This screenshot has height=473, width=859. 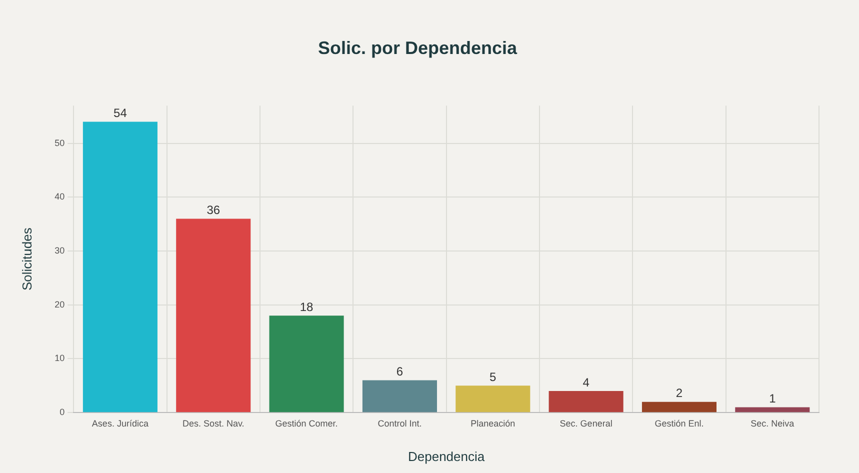 What do you see at coordinates (59, 358) in the screenshot?
I see `y-tick-label: 10` at bounding box center [59, 358].